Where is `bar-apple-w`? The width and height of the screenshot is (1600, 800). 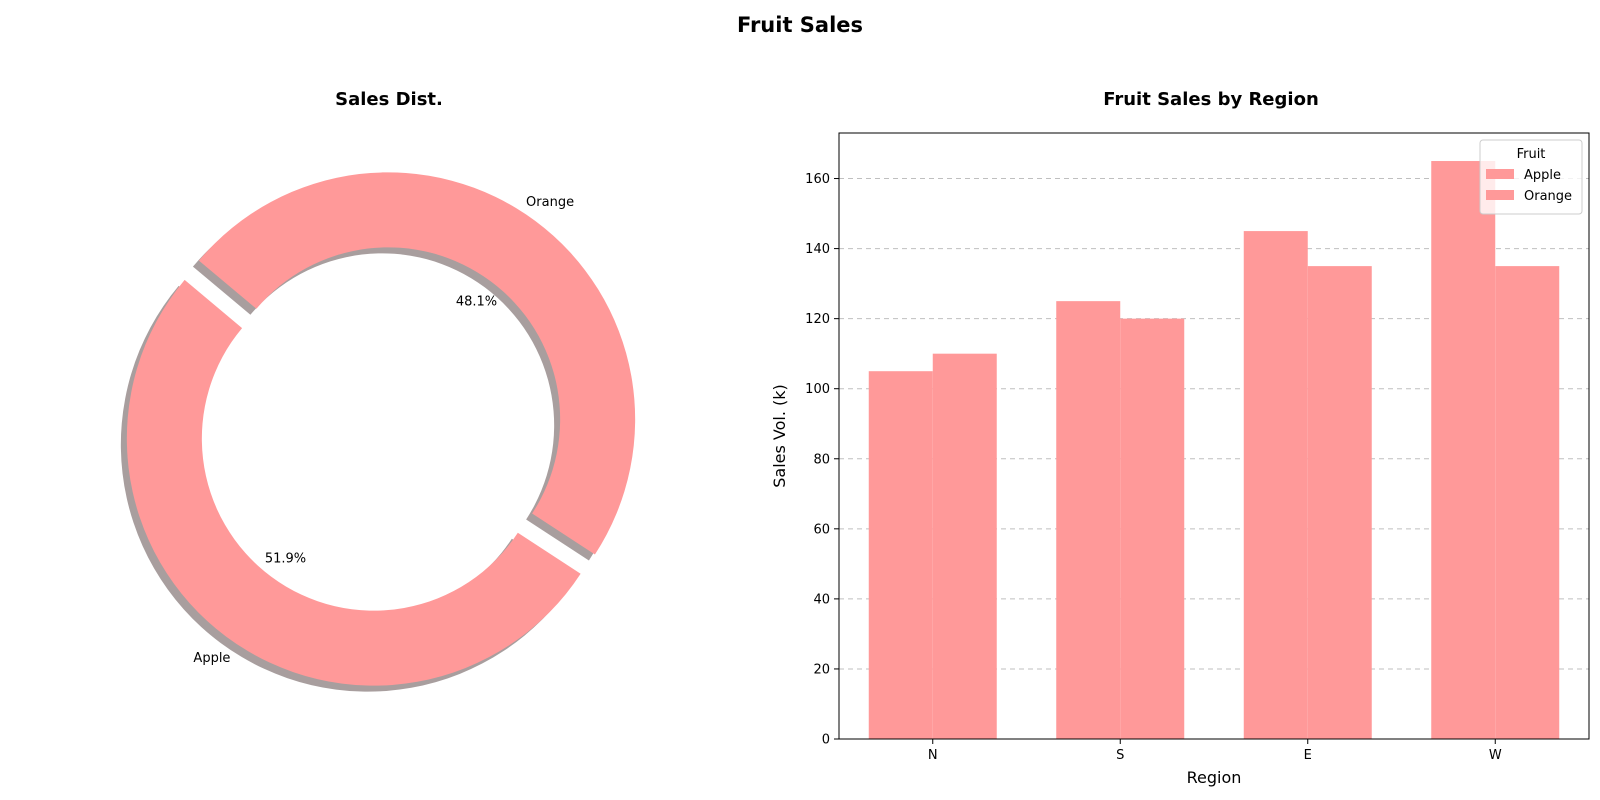 bar-apple-w is located at coordinates (1463, 450).